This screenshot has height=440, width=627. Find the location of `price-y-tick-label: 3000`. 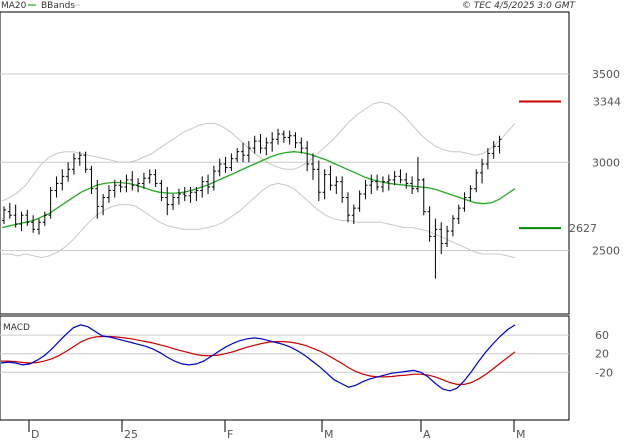

price-y-tick-label: 3000 is located at coordinates (606, 162).